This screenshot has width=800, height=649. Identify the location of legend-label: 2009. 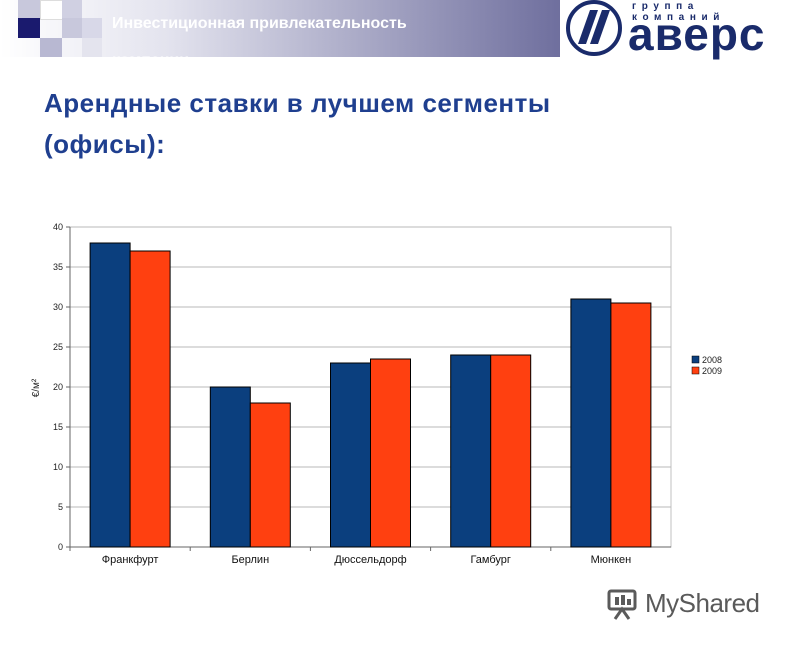
(712, 371).